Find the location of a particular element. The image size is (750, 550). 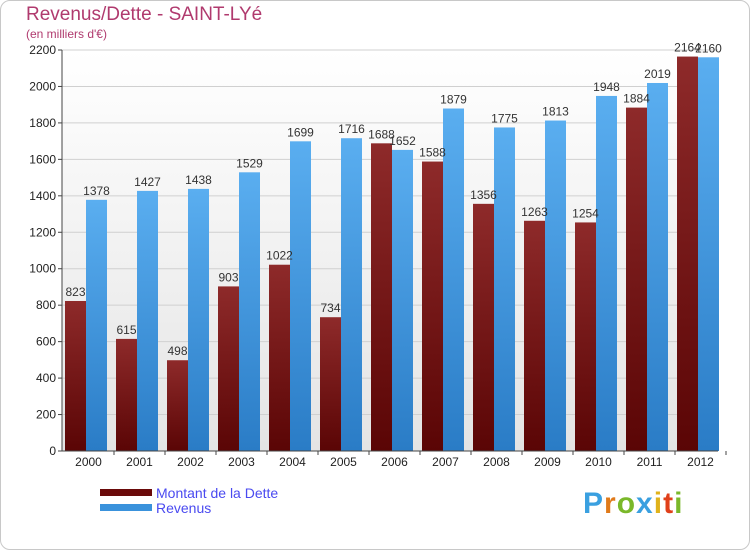

data-label: 2160 is located at coordinates (708, 48).